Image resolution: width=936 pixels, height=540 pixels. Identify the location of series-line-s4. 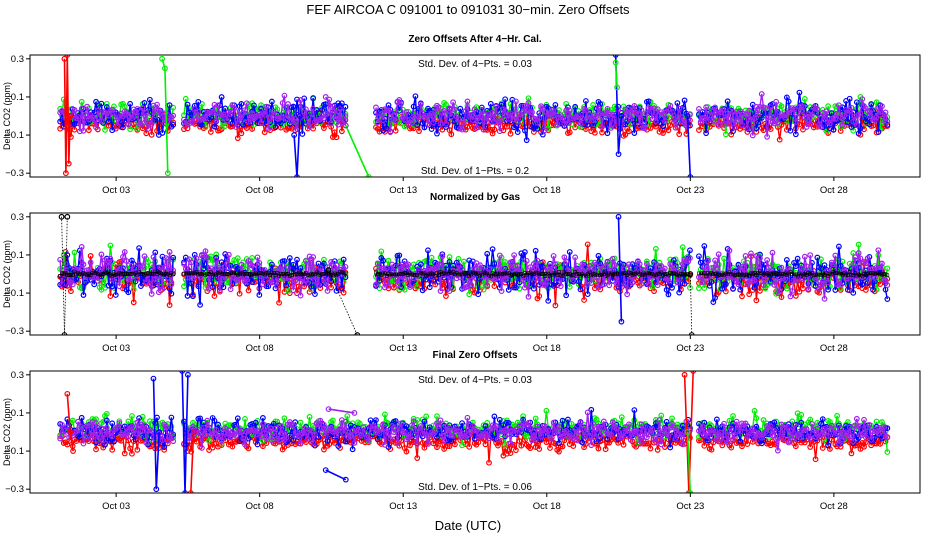
(264, 272).